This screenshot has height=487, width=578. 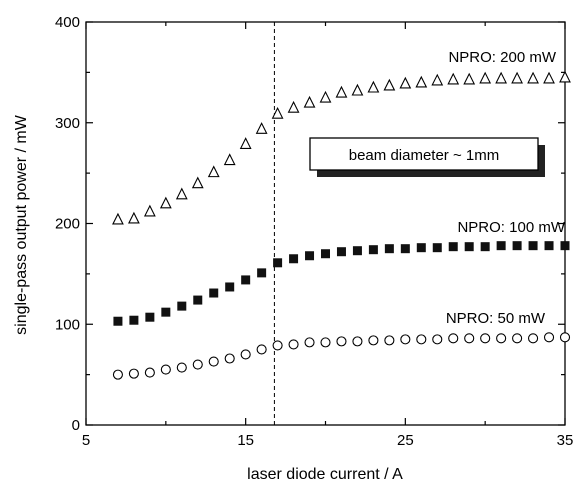 What do you see at coordinates (325, 474) in the screenshot?
I see `x-axis-label: laser diode current / A` at bounding box center [325, 474].